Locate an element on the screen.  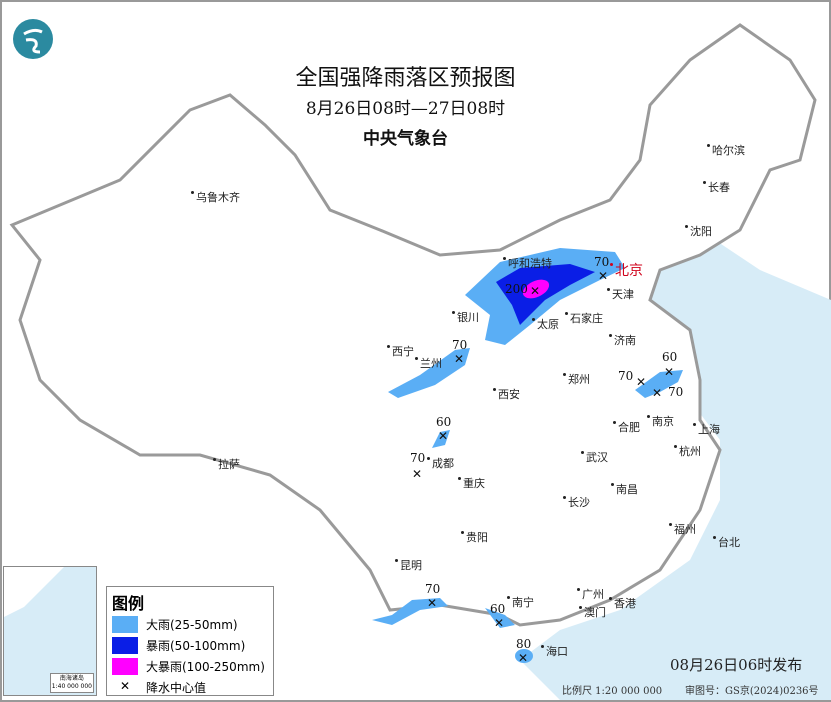
city-label: 呼和浩特 is located at coordinates (527, 263).